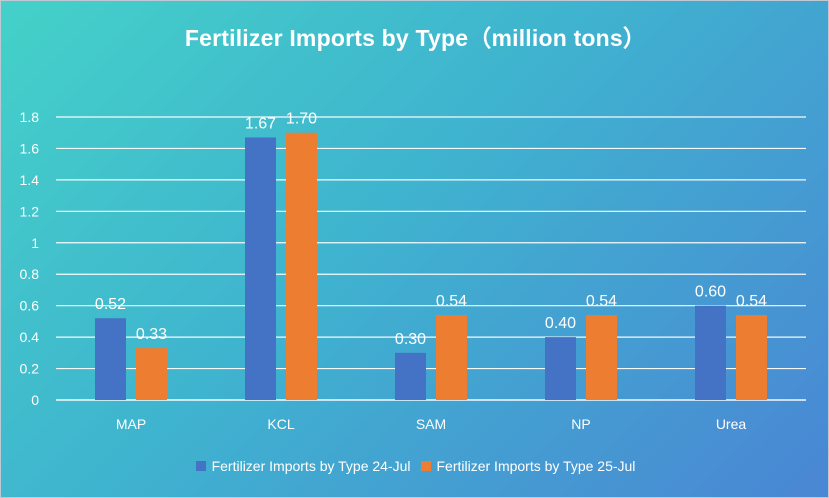 This screenshot has width=829, height=498. Describe the element at coordinates (410, 339) in the screenshot. I see `data-label: 0.30` at that location.